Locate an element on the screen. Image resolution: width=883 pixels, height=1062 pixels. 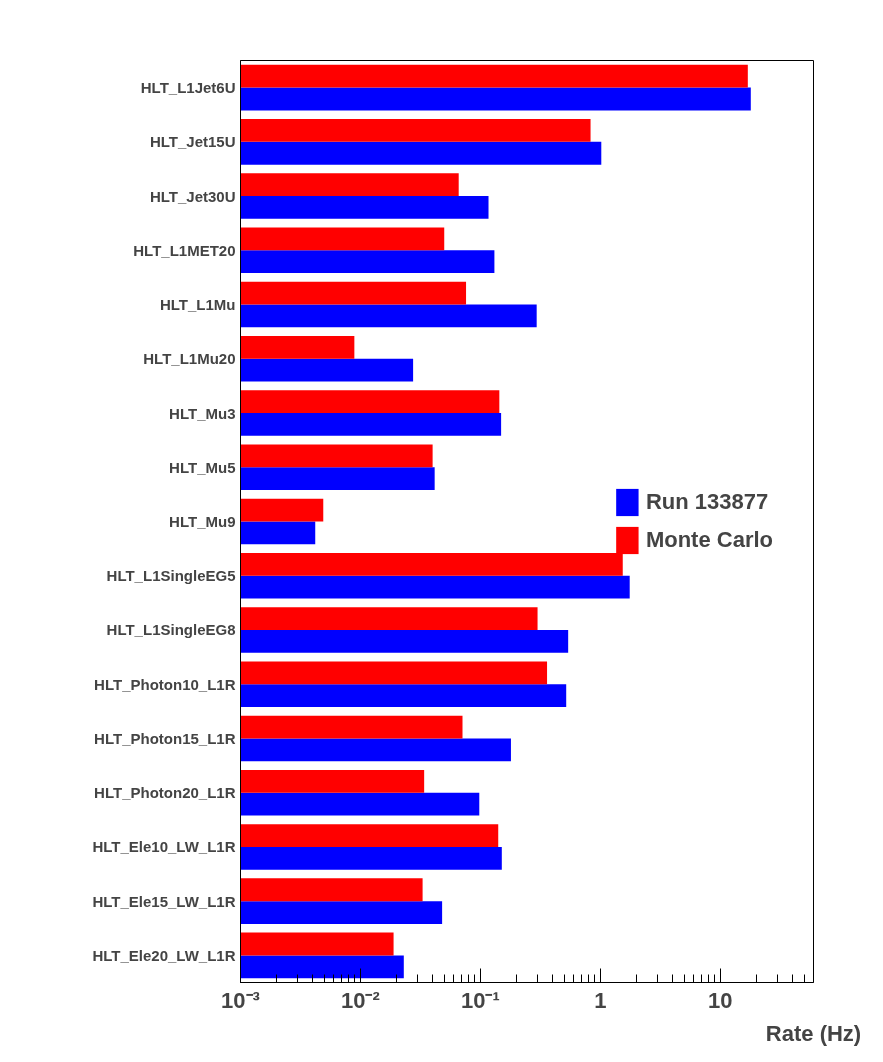
y-tick-label: HLT_Photon10_L1R is located at coordinates (165, 684).